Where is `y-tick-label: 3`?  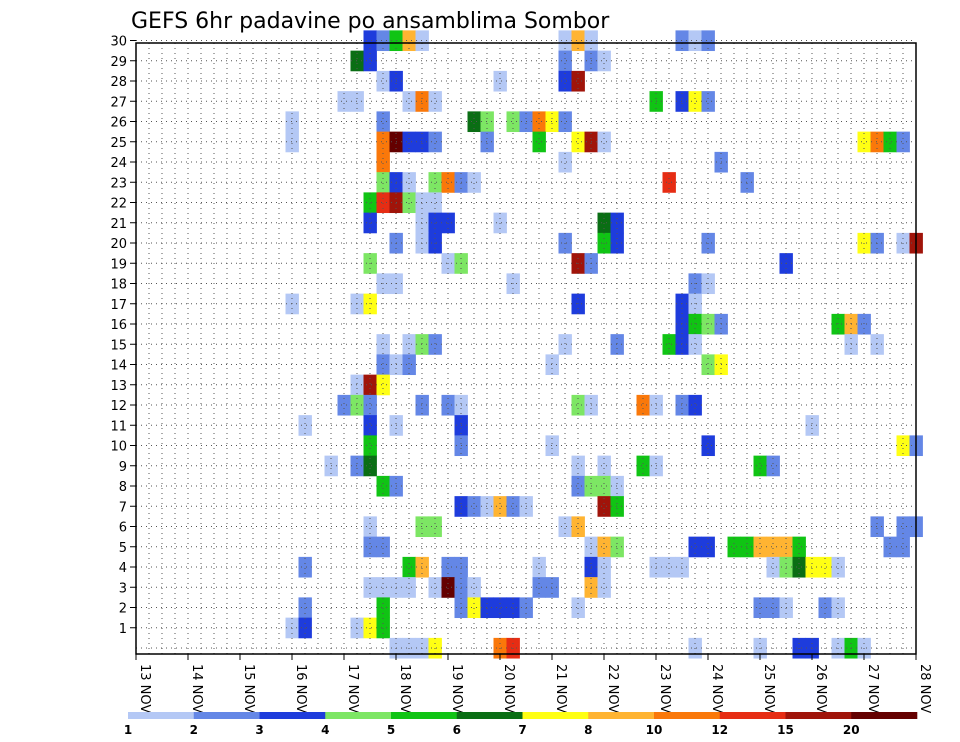 y-tick-label: 3 is located at coordinates (123, 588).